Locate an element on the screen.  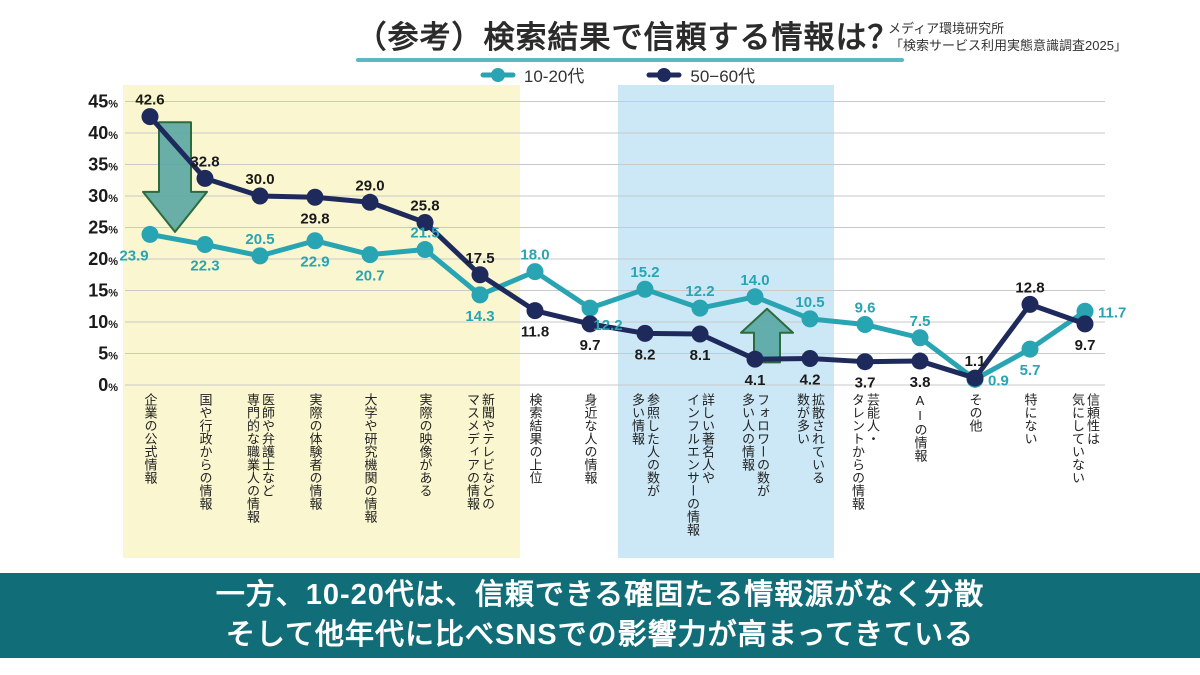
source-line-1: メディア環境研究所 is located at coordinates (946, 28).